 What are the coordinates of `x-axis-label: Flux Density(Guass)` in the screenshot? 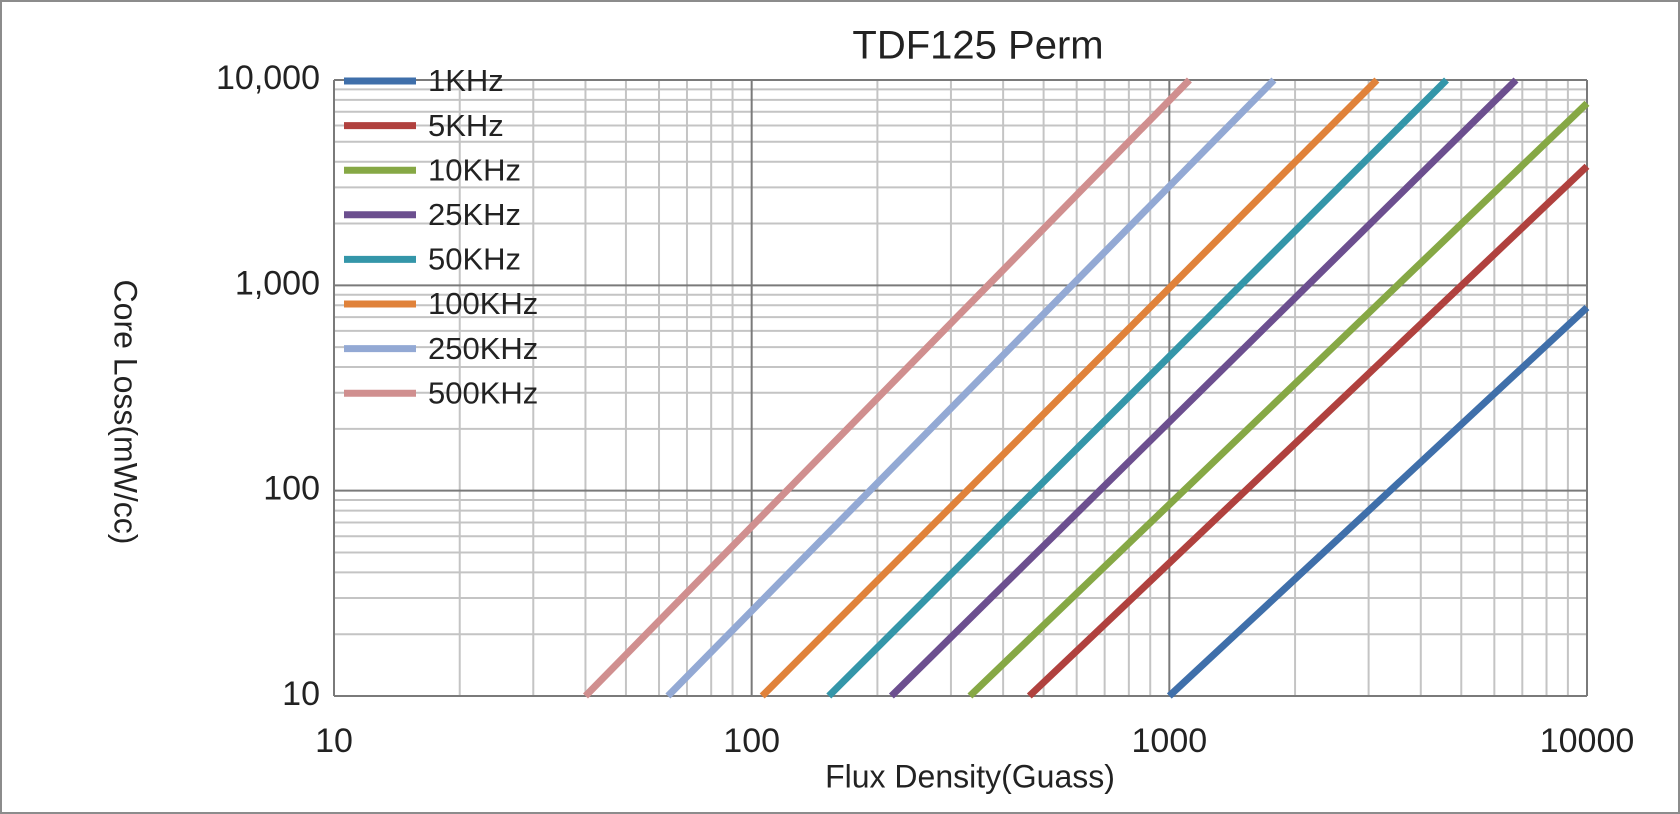 It's located at (970, 776).